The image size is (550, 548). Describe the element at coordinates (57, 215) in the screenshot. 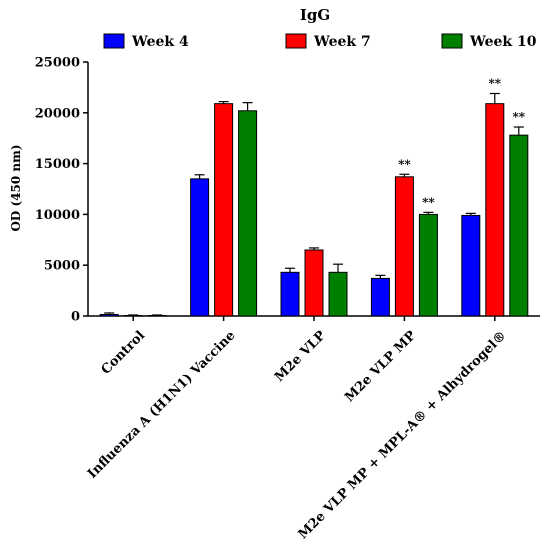

I see `y-tick-label: 10000` at that location.